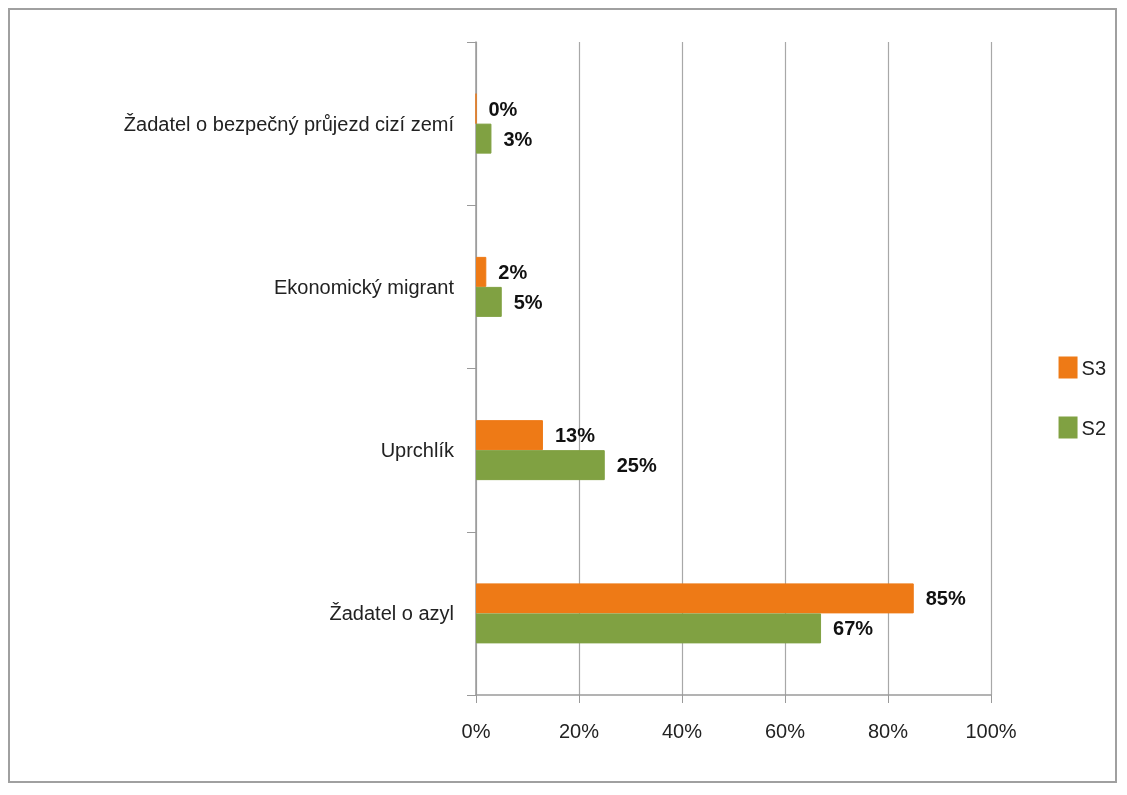  Describe the element at coordinates (991, 731) in the screenshot. I see `x-tick-label: 100%` at that location.